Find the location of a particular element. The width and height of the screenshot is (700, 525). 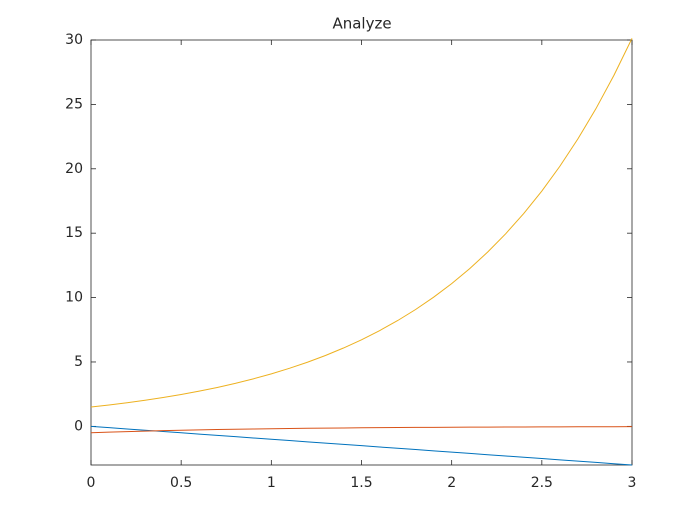

y-tick-label: 10 is located at coordinates (74, 298).